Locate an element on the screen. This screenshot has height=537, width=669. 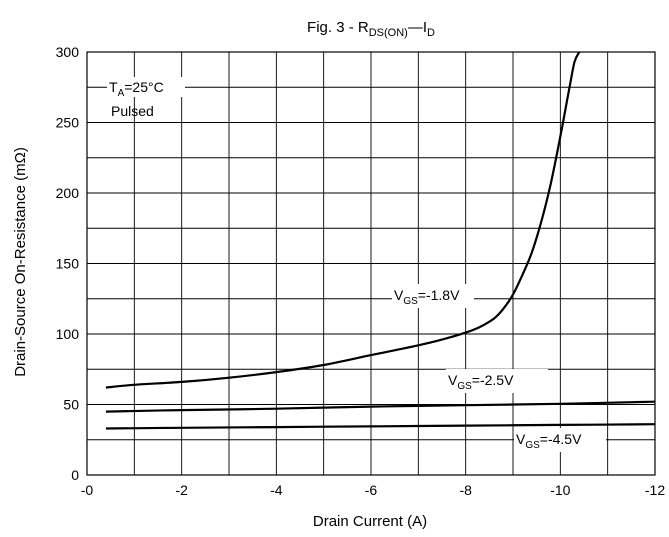
y-tick-label: 150 is located at coordinates (68, 264).